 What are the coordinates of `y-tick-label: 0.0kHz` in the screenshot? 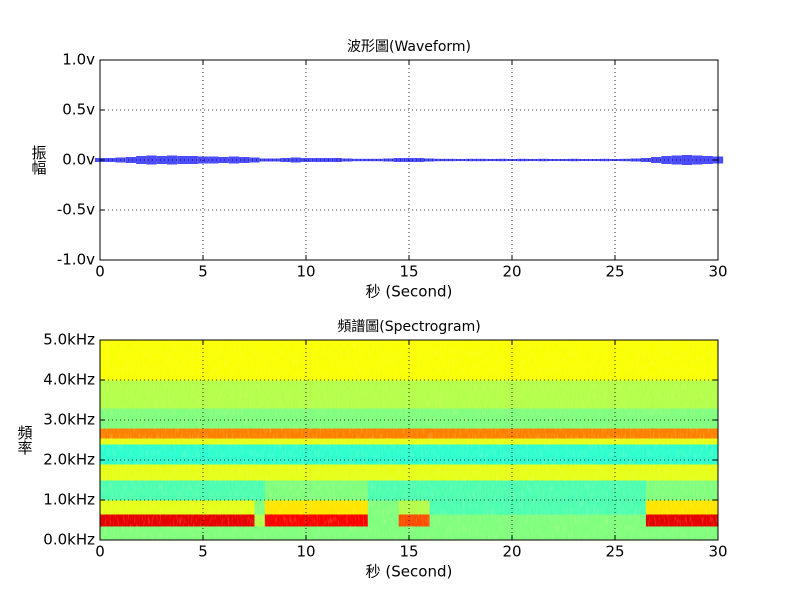 It's located at (69, 540).